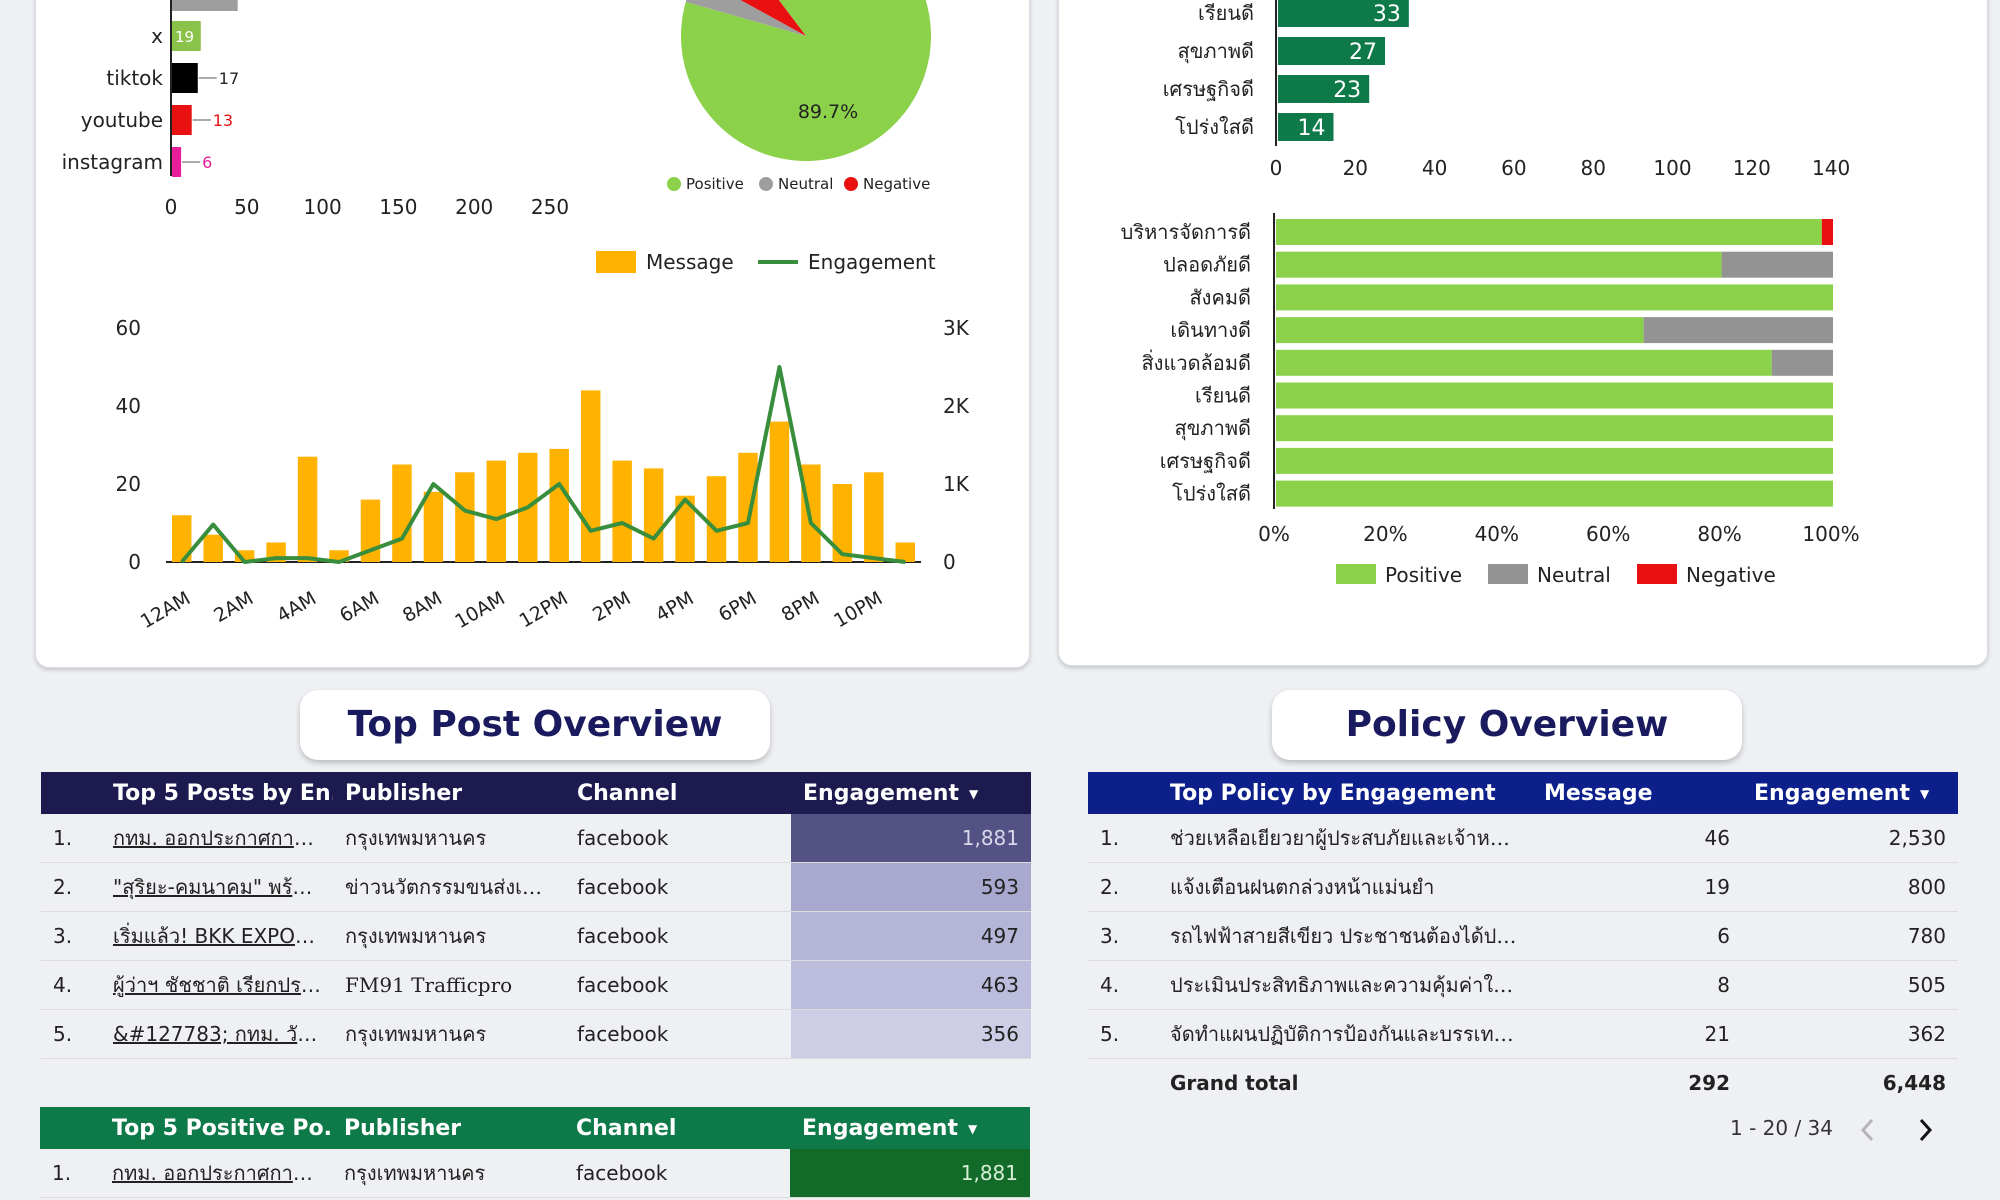 The image size is (2000, 1200). Describe the element at coordinates (474, 207) in the screenshot. I see `channels-x-tick: 200` at that location.